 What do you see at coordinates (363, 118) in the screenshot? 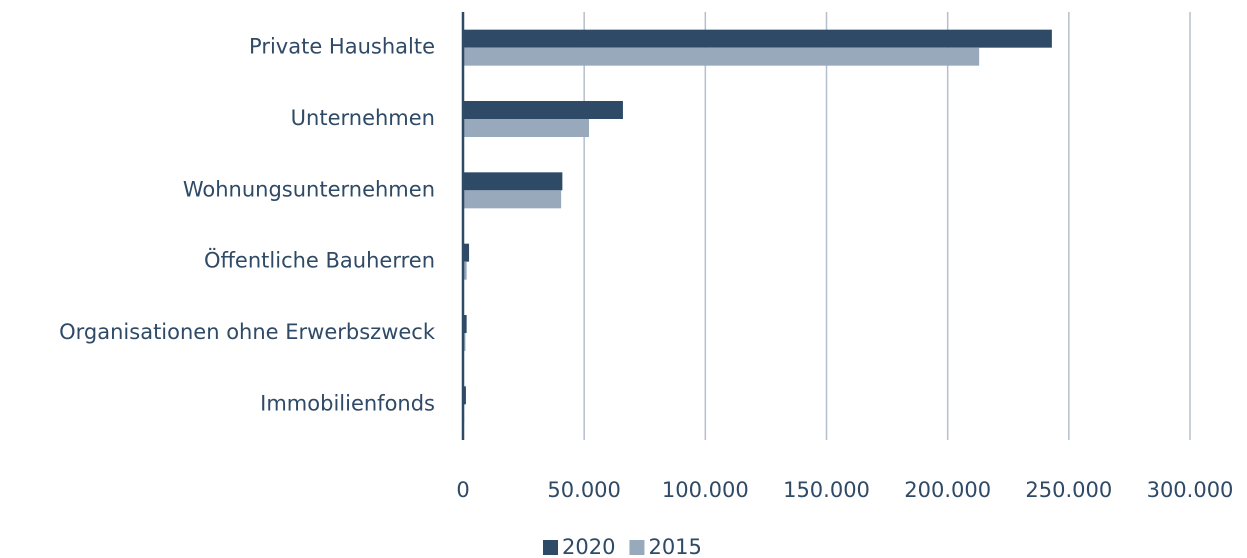
I see `y-tick-label: Unternehmen` at bounding box center [363, 118].